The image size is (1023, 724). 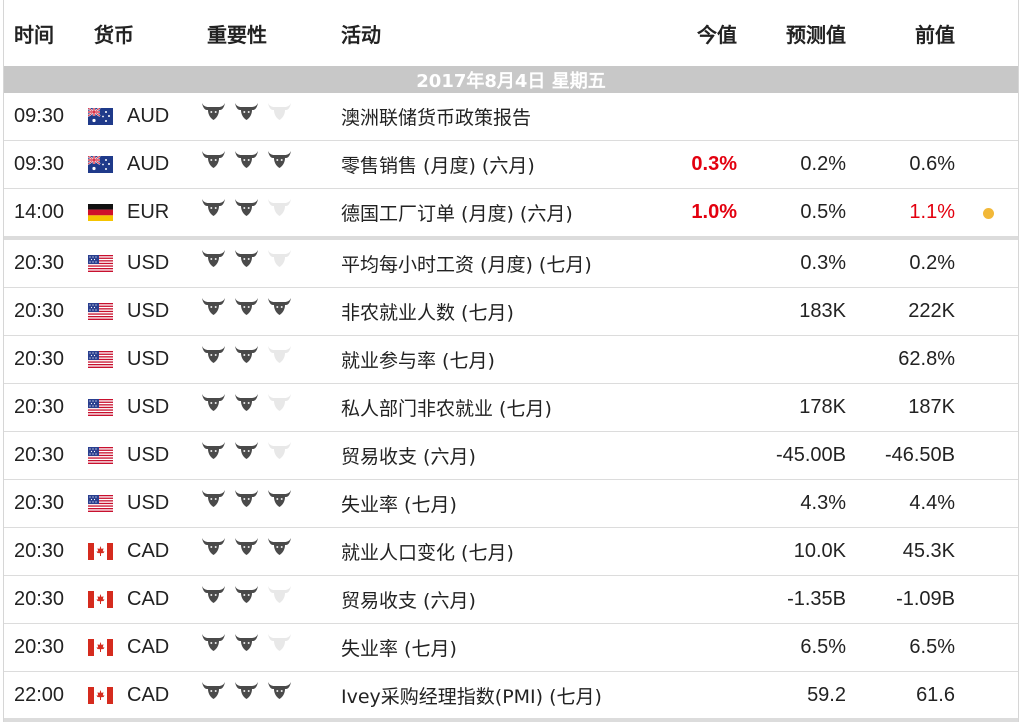 What do you see at coordinates (496, 164) in the screenshot?
I see `event-title: 零售销售 (月度) (六月)` at bounding box center [496, 164].